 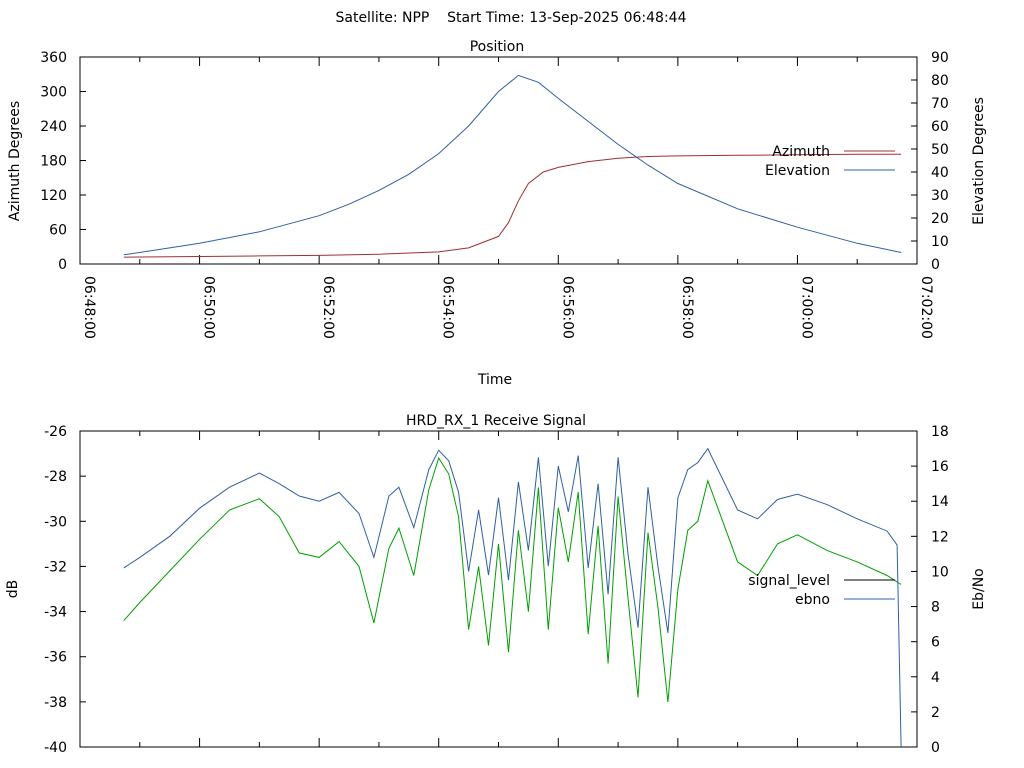 I want to click on x-tick-label: 06:54:00, so click(x=448, y=307).